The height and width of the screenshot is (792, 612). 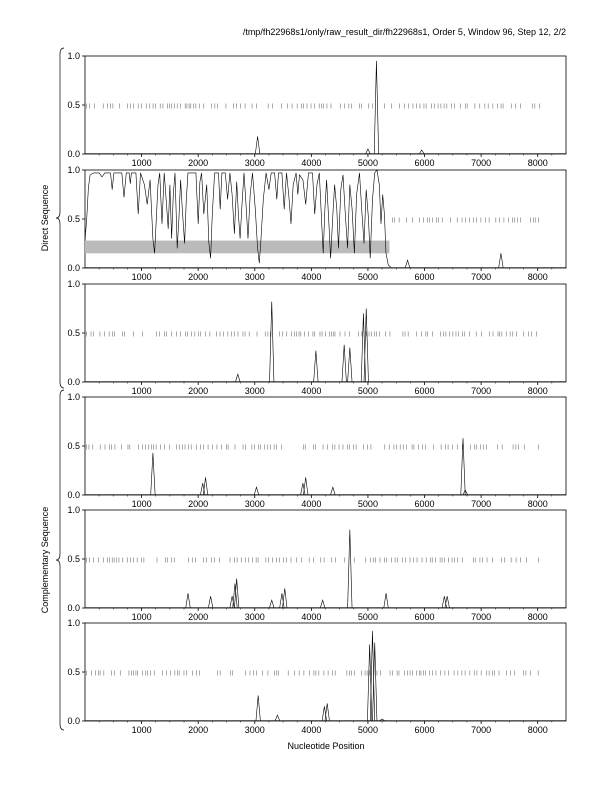 What do you see at coordinates (237, 218) in the screenshot?
I see `profile-line` at bounding box center [237, 218].